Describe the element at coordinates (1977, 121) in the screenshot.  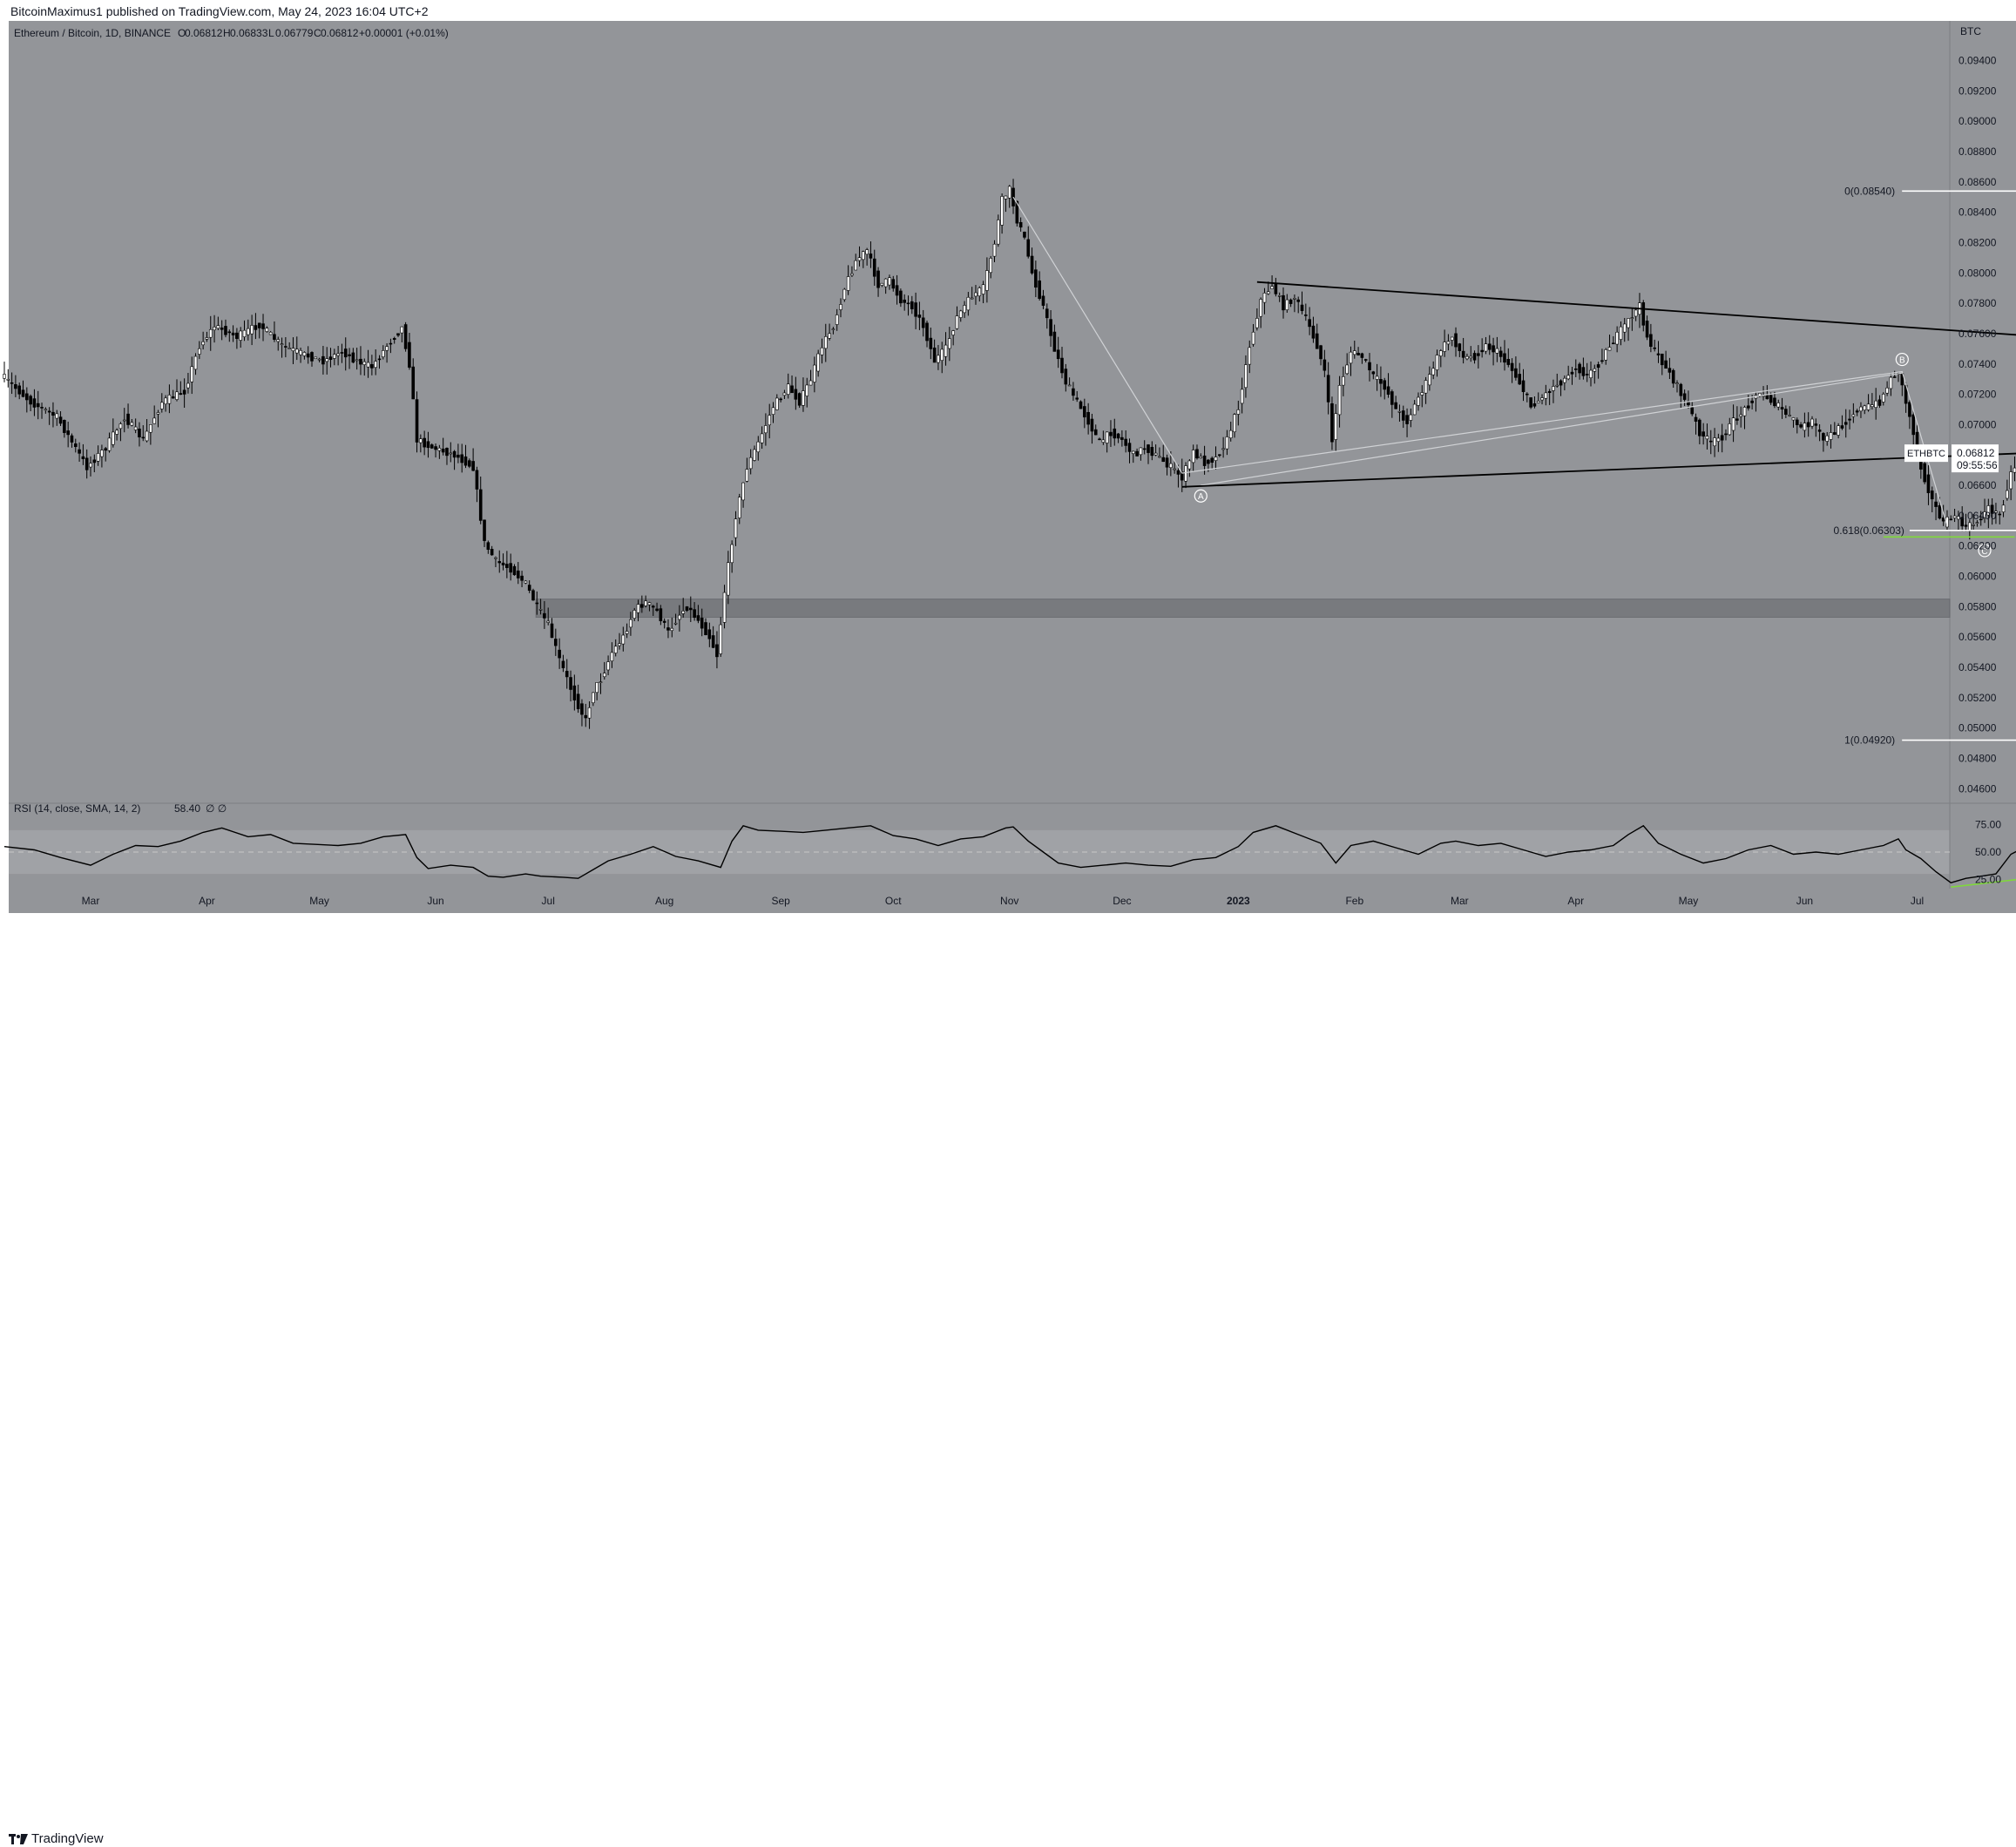
I see `price-tick-label: 0.09000` at that location.